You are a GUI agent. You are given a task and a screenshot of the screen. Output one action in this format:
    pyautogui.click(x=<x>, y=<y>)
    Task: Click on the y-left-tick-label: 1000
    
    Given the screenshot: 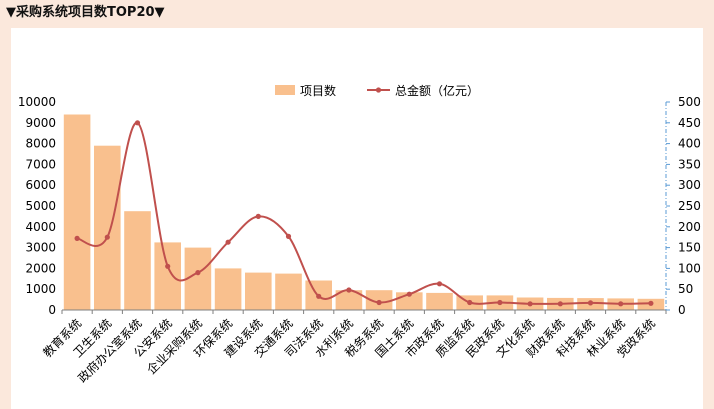 What is the action you would take?
    pyautogui.click(x=40, y=289)
    